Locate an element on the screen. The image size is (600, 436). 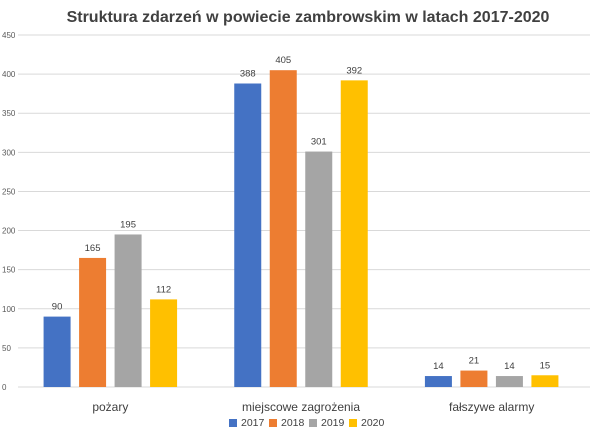
legend-item-2020: 2020 is located at coordinates (367, 423).